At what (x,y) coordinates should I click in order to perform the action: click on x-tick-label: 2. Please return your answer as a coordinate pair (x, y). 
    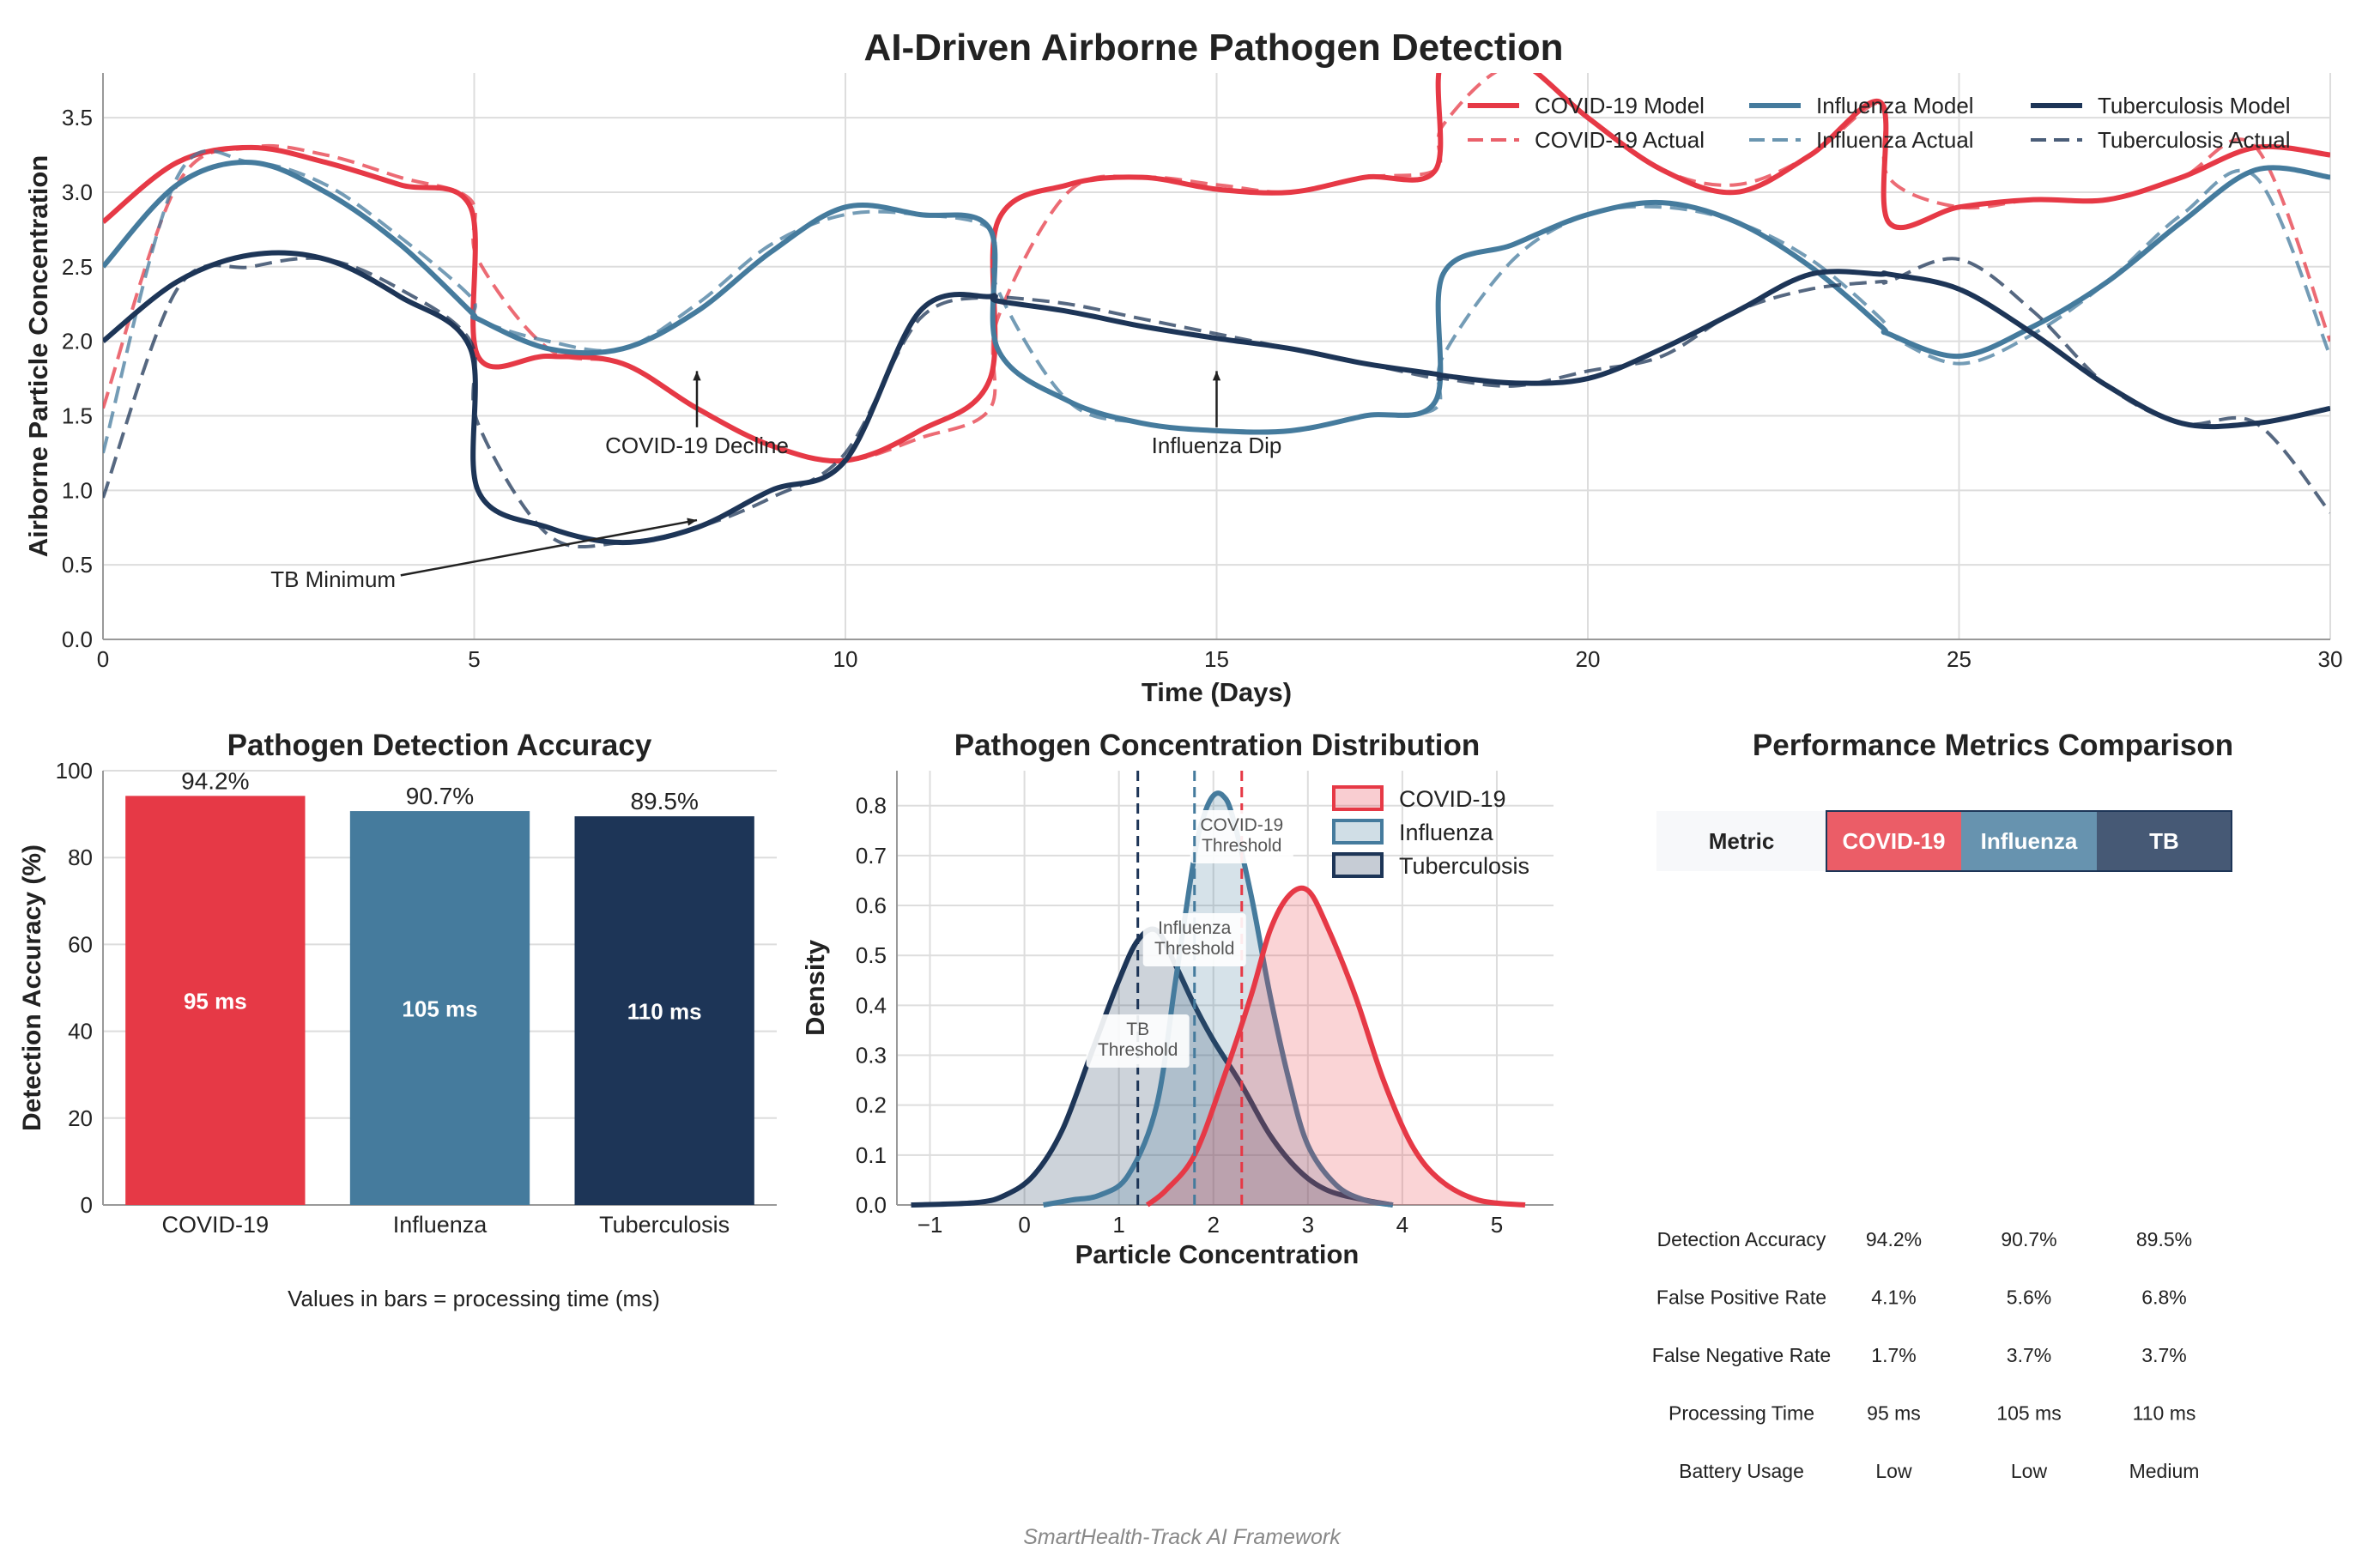
    Looking at the image, I should click on (1214, 1225).